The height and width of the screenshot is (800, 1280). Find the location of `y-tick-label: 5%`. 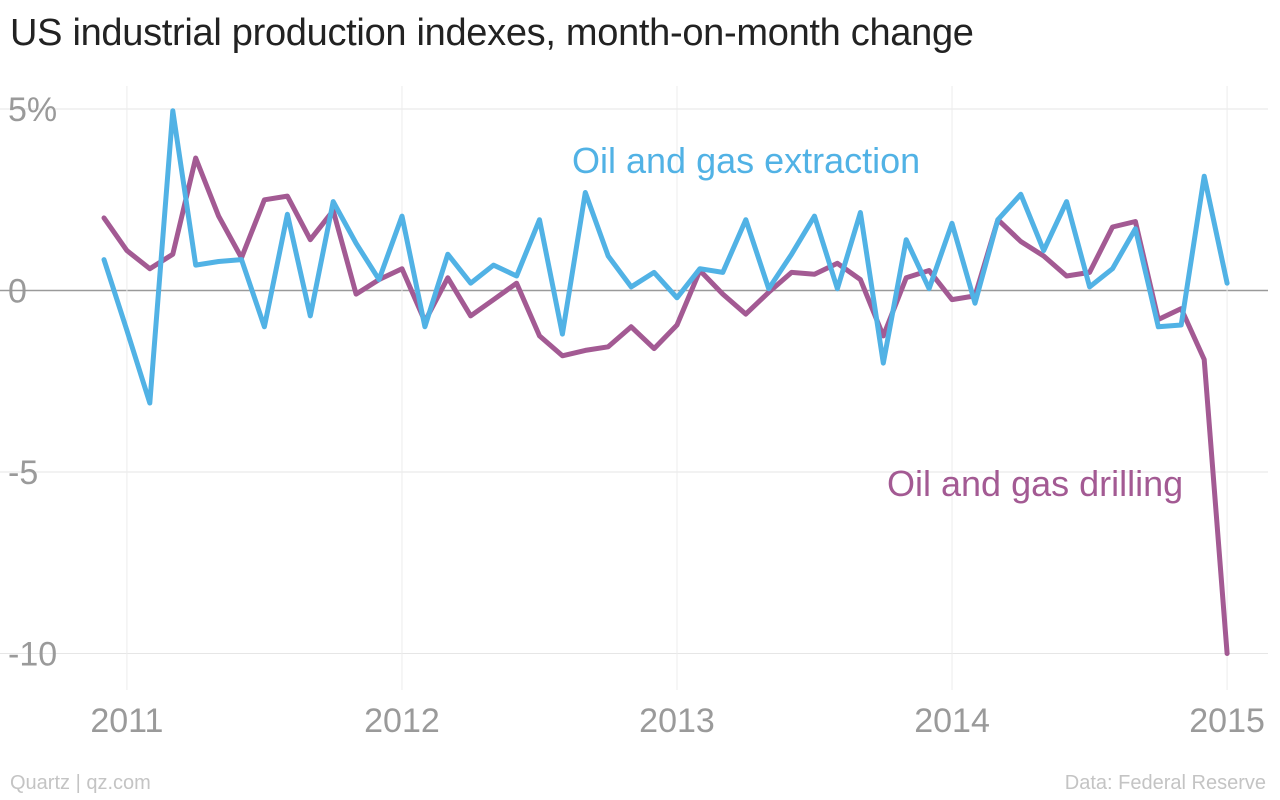

y-tick-label: 5% is located at coordinates (32, 110).